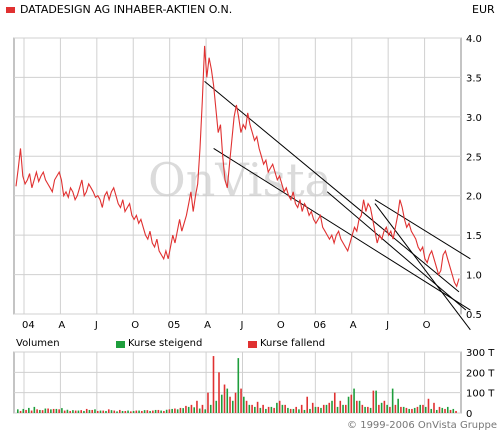 This screenshot has height=433, width=501. I want to click on x-tick-label: O, so click(427, 325).